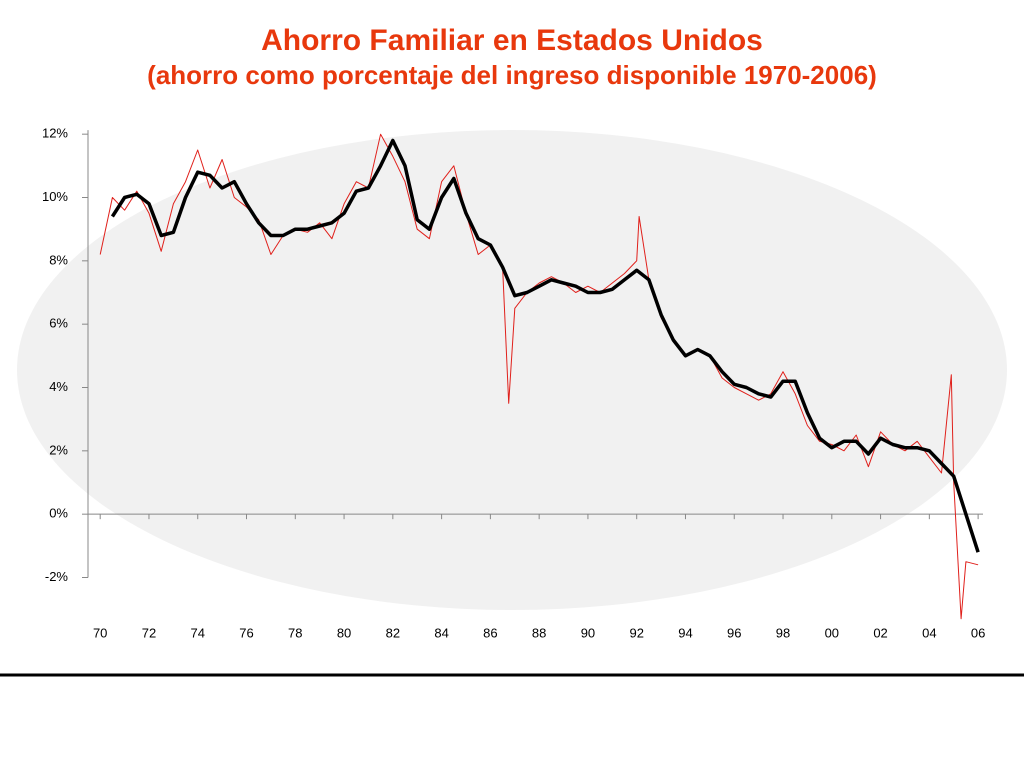 This screenshot has width=1024, height=768. I want to click on x-tick-label: 86, so click(490, 632).